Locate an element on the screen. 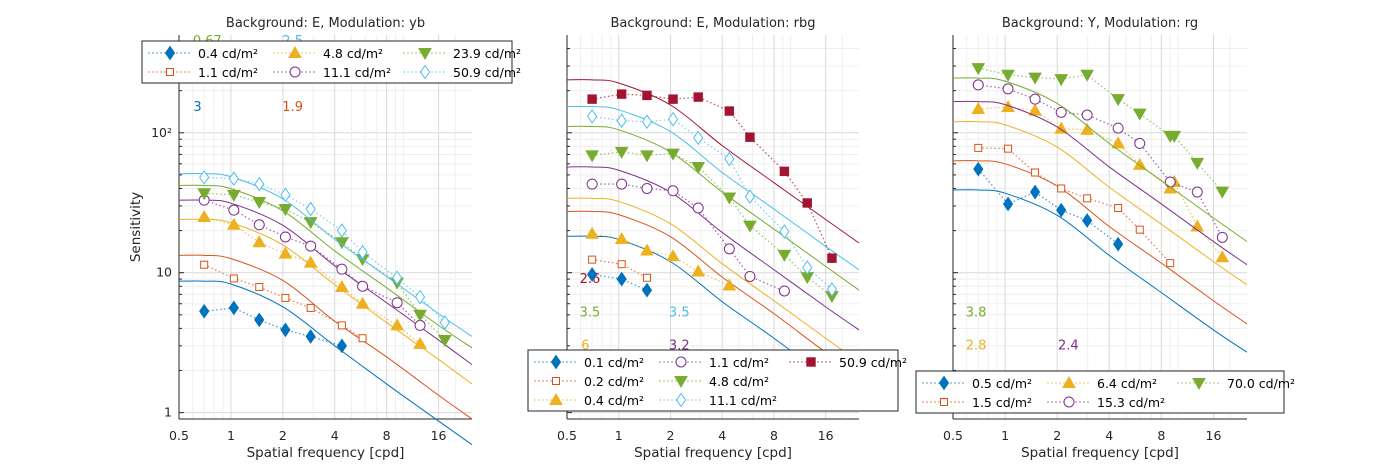 Image resolution: width=1378 pixels, height=476 pixels. x-axis-label: Spatial frequency [cpd] is located at coordinates (713, 453).